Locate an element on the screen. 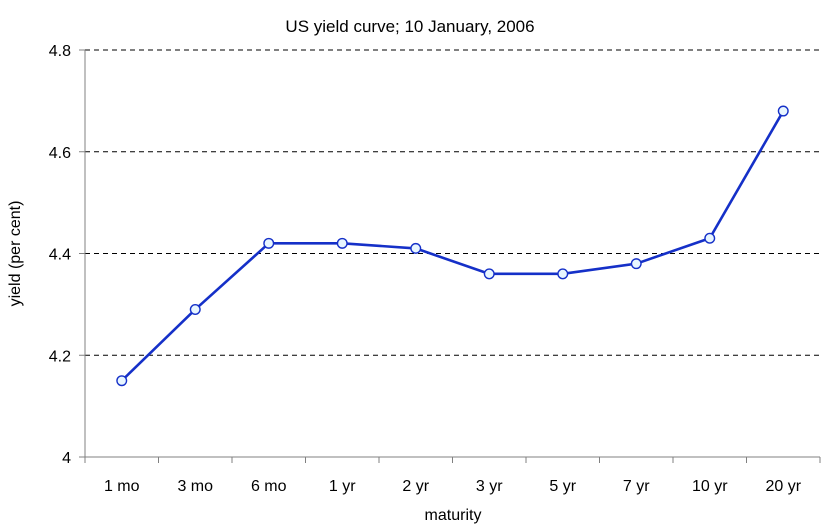 The width and height of the screenshot is (828, 526). y-axis-label: yield (per cent) is located at coordinates (15, 254).